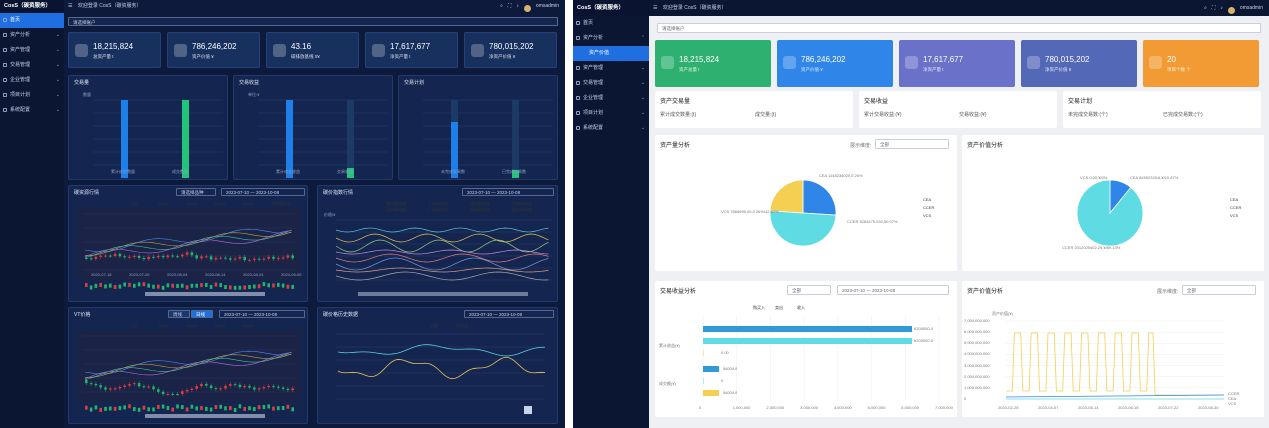 Image resolution: width=1269 pixels, height=428 pixels. Describe the element at coordinates (32, 65) in the screenshot. I see `menu-trade: 交易管理 ⌄` at that location.